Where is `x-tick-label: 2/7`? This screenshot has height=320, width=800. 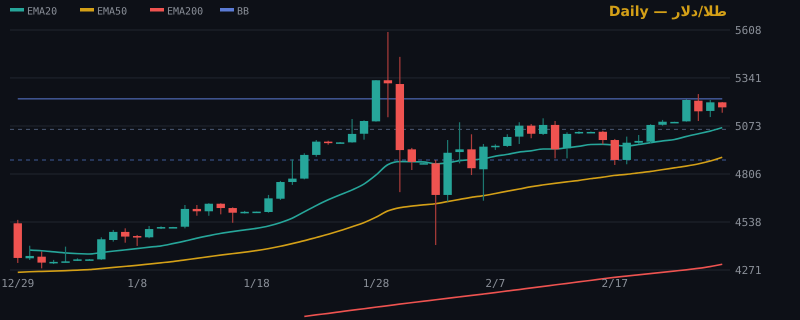
x-tick-label: 2/7 is located at coordinates (495, 283).